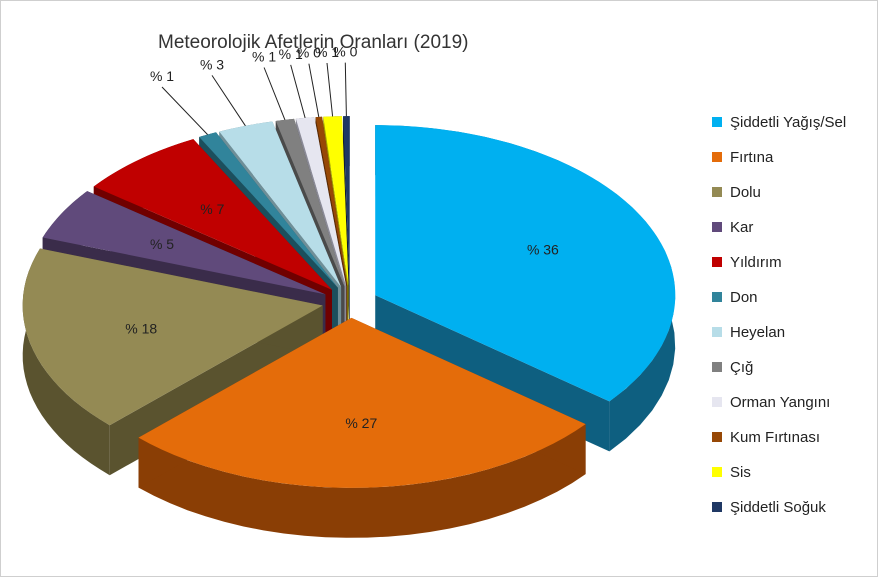 This screenshot has height=579, width=880. I want to click on legend-item-9: Kum Fırtınası, so click(766, 437).